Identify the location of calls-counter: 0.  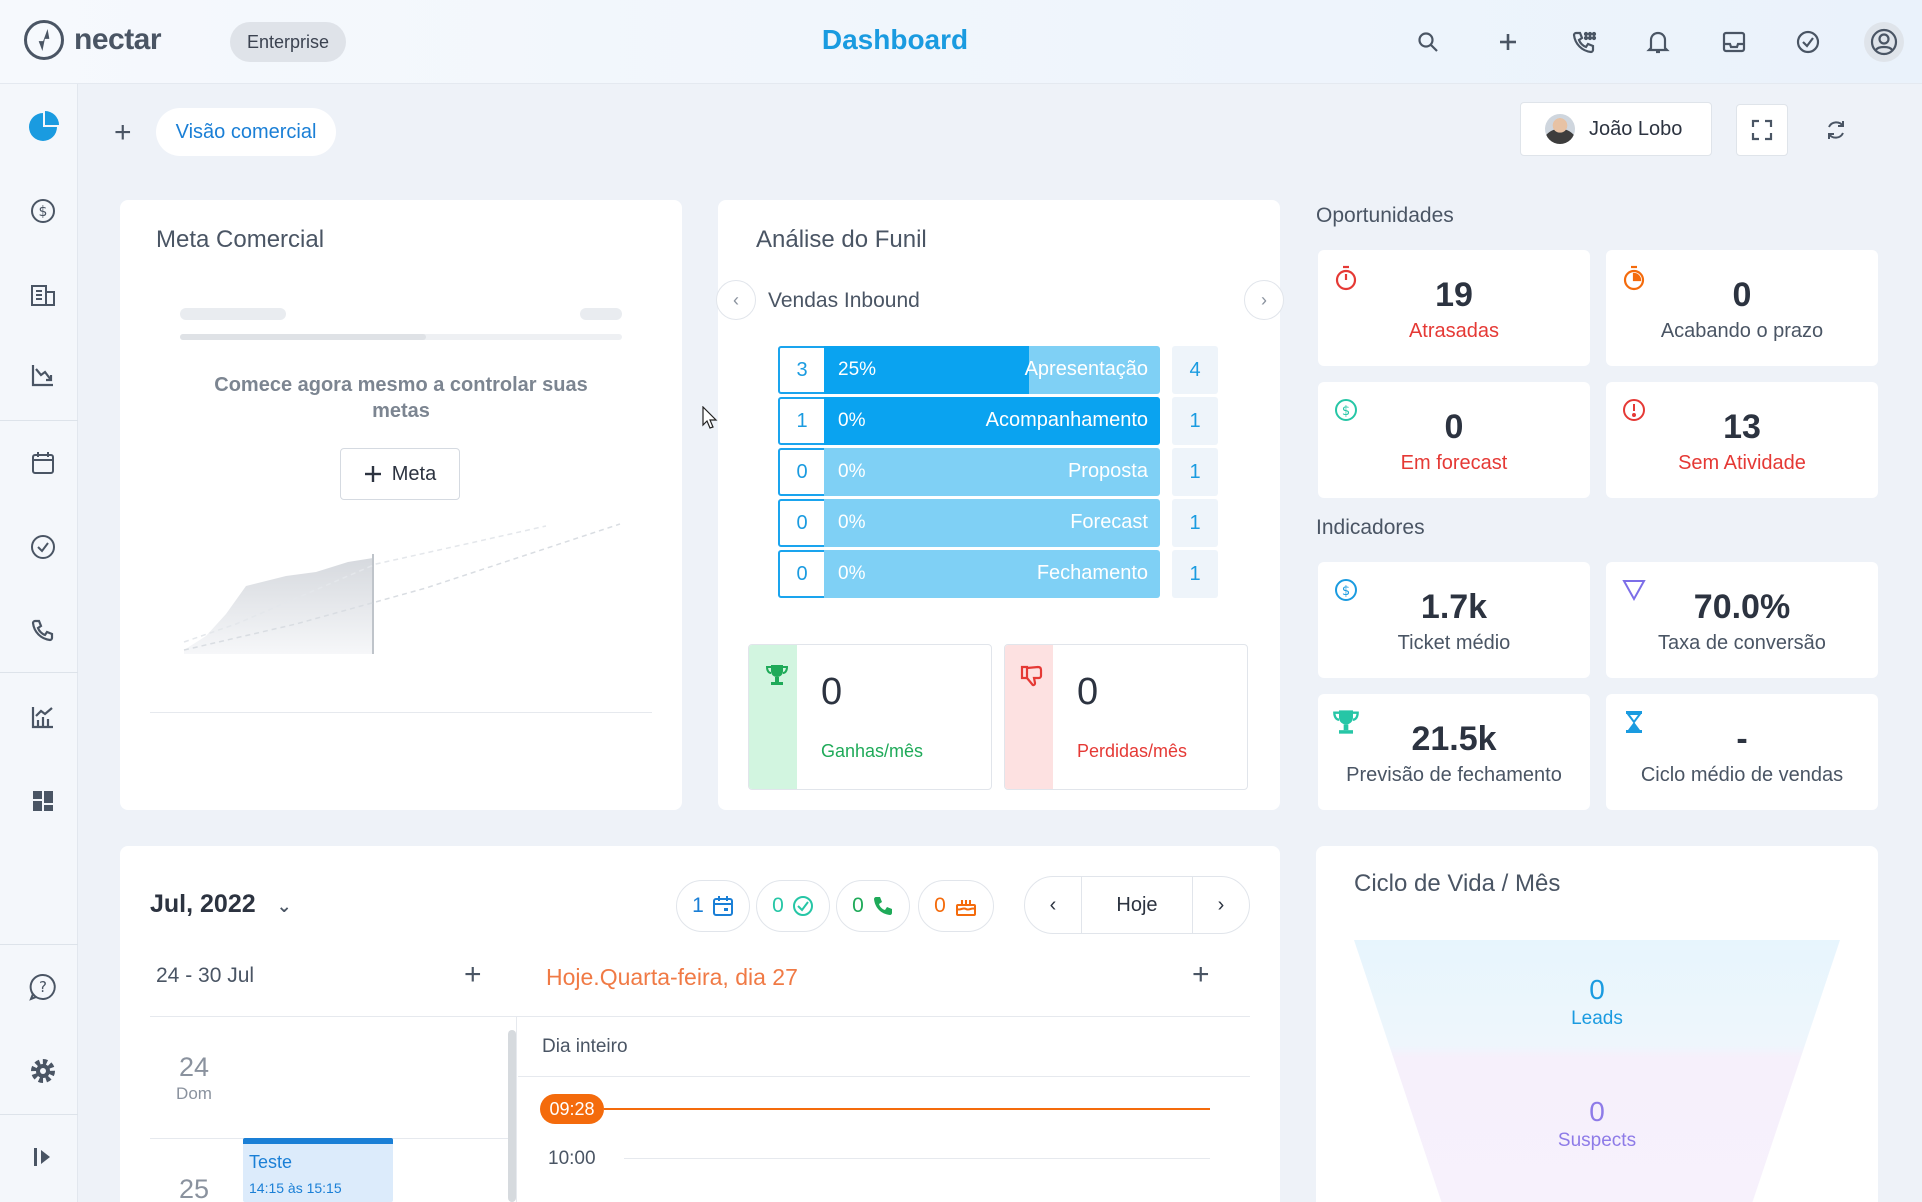
(873, 906).